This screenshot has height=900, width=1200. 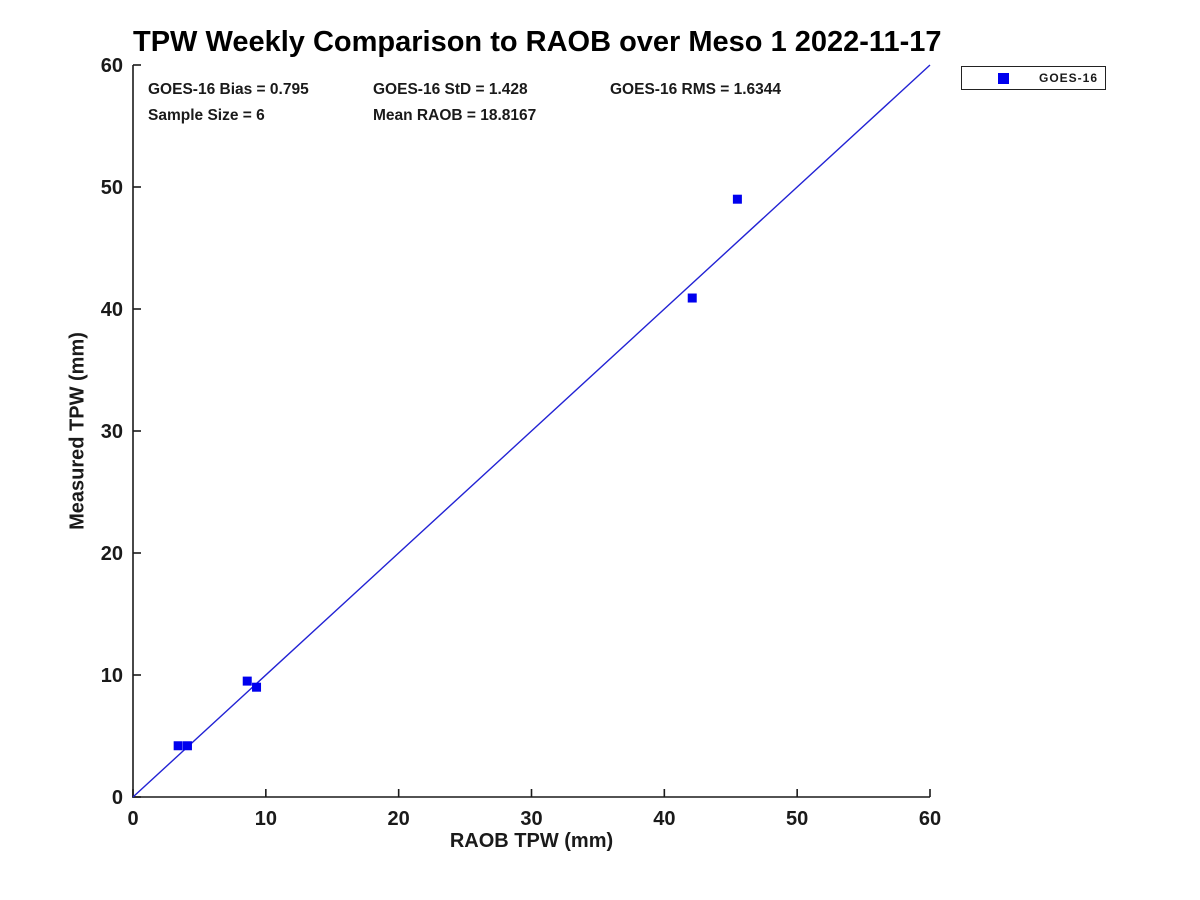 What do you see at coordinates (112, 432) in the screenshot?
I see `y-tick-label-30: 30` at bounding box center [112, 432].